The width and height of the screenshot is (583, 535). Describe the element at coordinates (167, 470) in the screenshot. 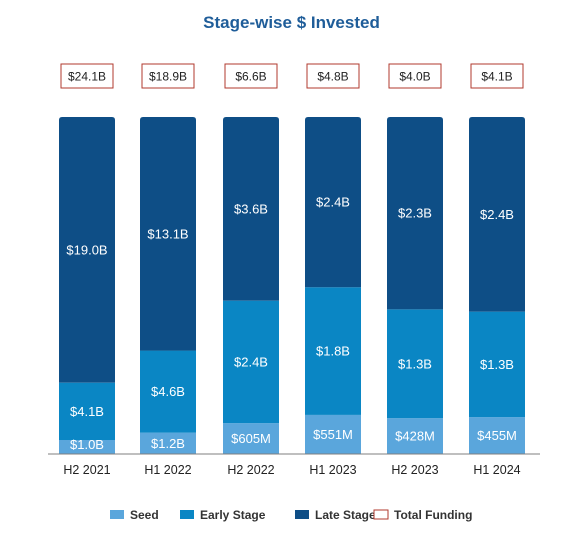

I see `x-tick-label: H1 2022` at that location.